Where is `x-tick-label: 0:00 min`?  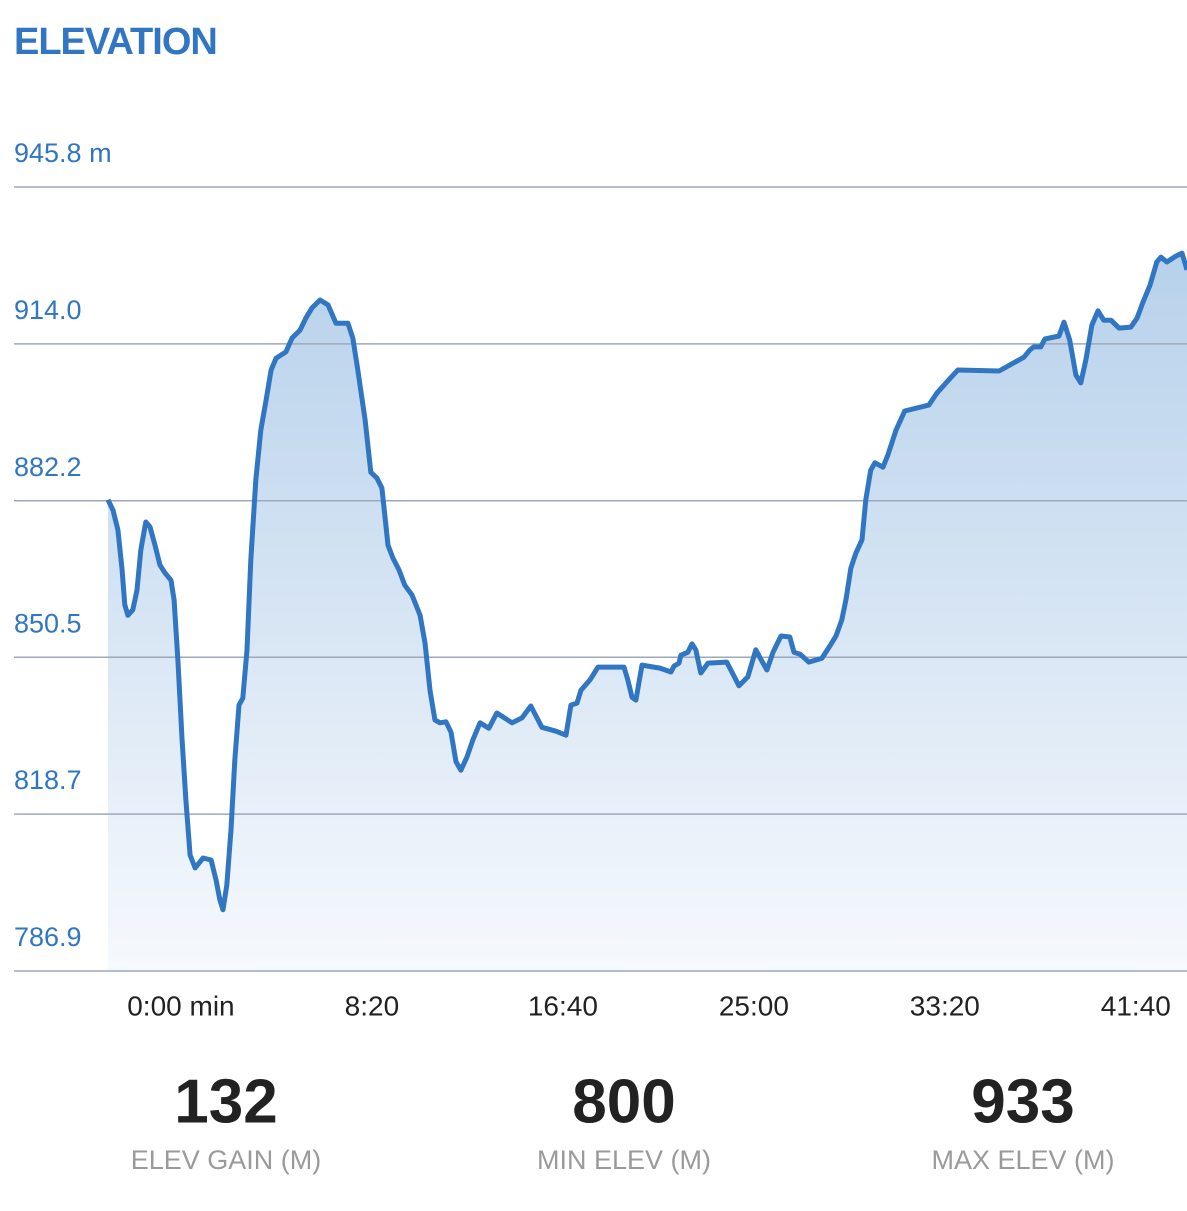
x-tick-label: 0:00 min is located at coordinates (180, 1005).